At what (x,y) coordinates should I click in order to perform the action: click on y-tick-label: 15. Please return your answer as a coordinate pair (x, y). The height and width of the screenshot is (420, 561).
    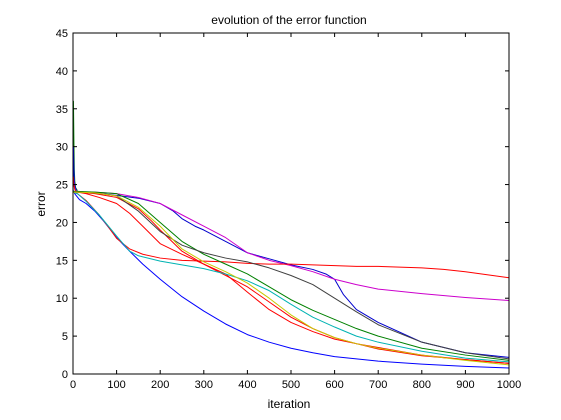
    Looking at the image, I should click on (62, 261).